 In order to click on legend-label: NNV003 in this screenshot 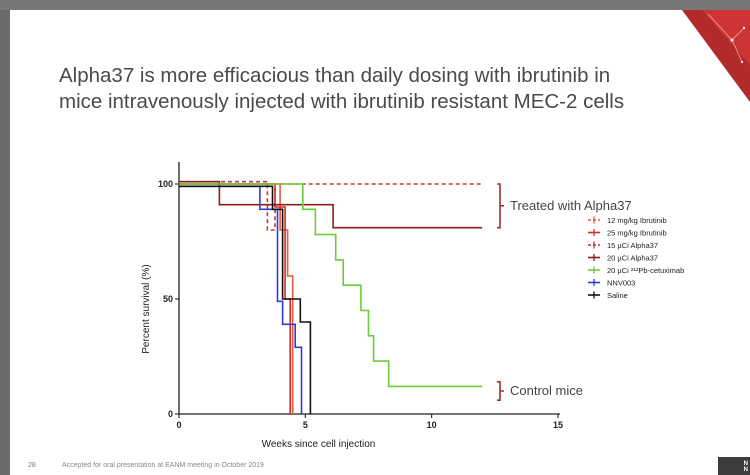, I will do `click(621, 283)`.